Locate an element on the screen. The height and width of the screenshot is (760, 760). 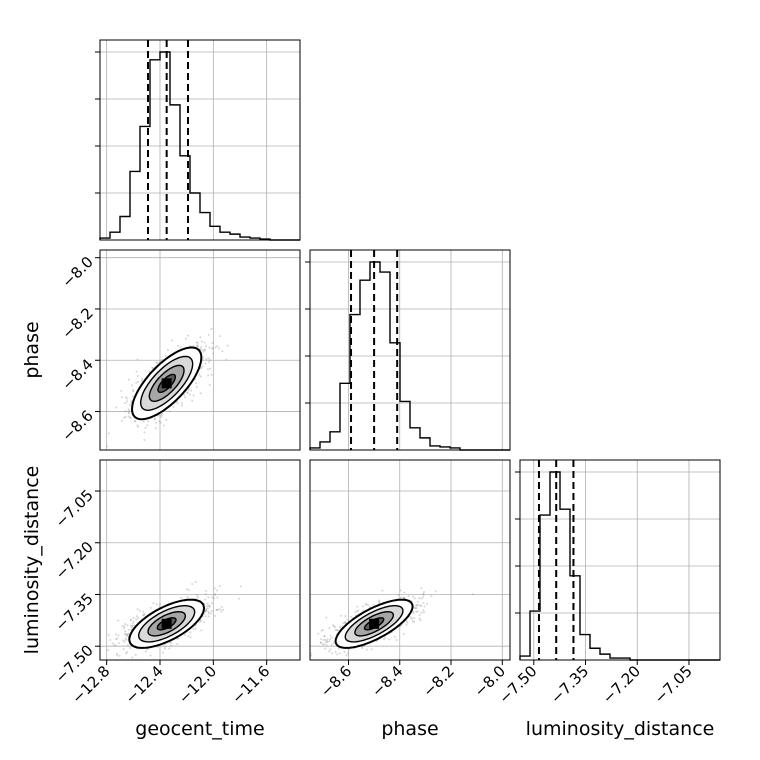
x-tick-label: −7.35 is located at coordinates (569, 684).